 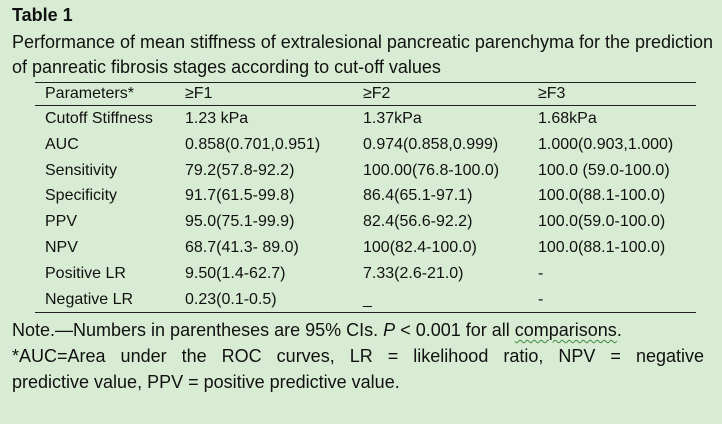 I want to click on header-row: Parameters* ≥F1 ≥F2 ≥F3, so click(x=365, y=94).